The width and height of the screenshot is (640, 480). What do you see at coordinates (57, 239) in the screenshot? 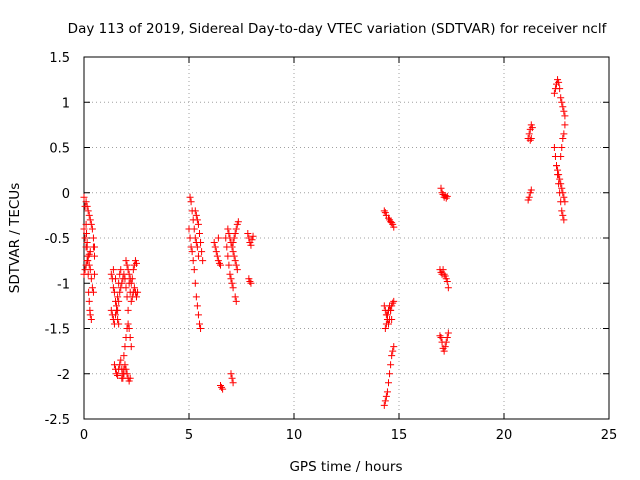
I see `y-tick-labels: -2.5 -2 -1.5 -1 -0.5 0 0.5 1 1.5` at bounding box center [57, 239].